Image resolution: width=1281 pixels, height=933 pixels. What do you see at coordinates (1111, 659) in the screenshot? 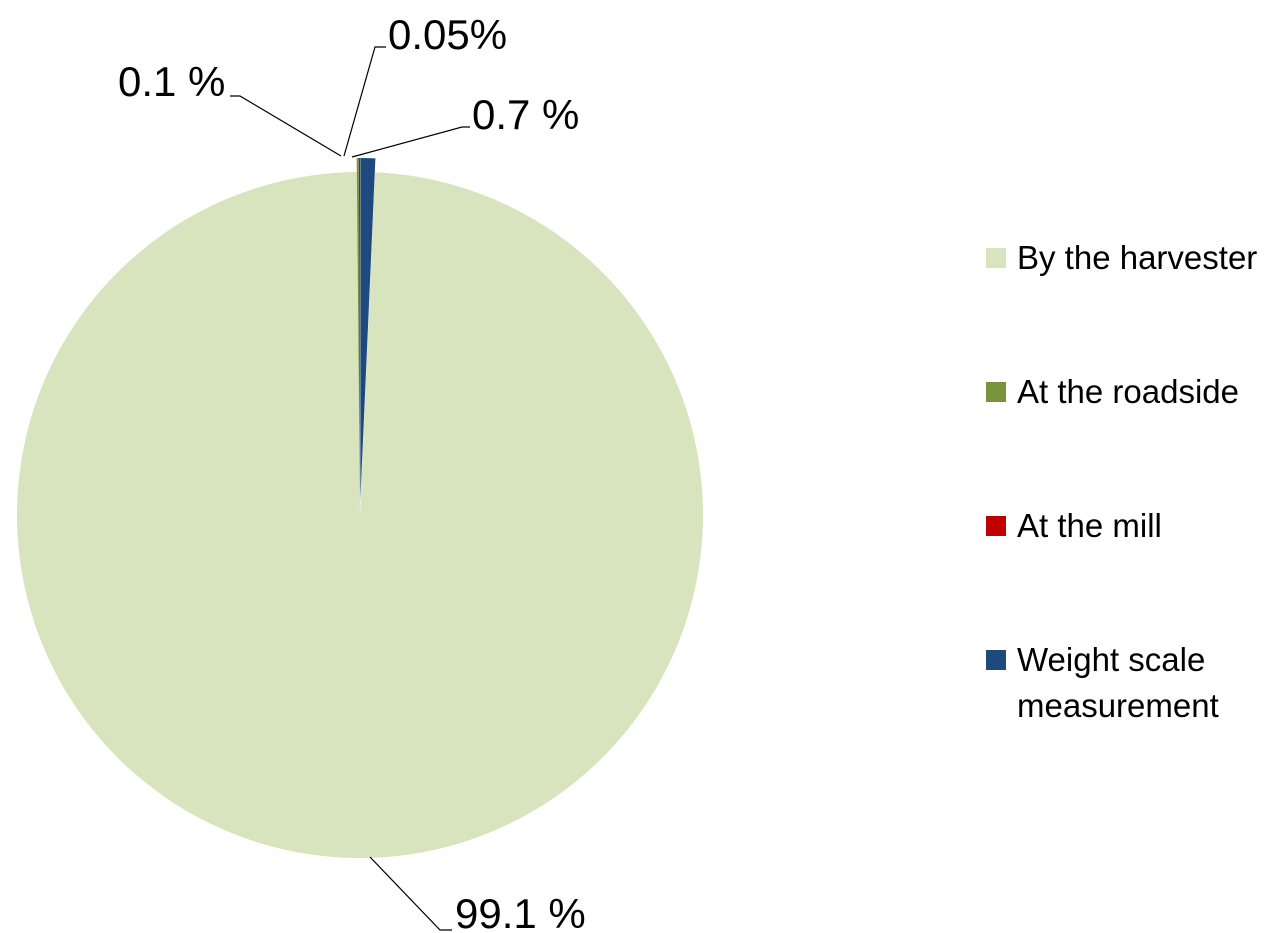
I see `legend-label-line: Weight scale` at bounding box center [1111, 659].